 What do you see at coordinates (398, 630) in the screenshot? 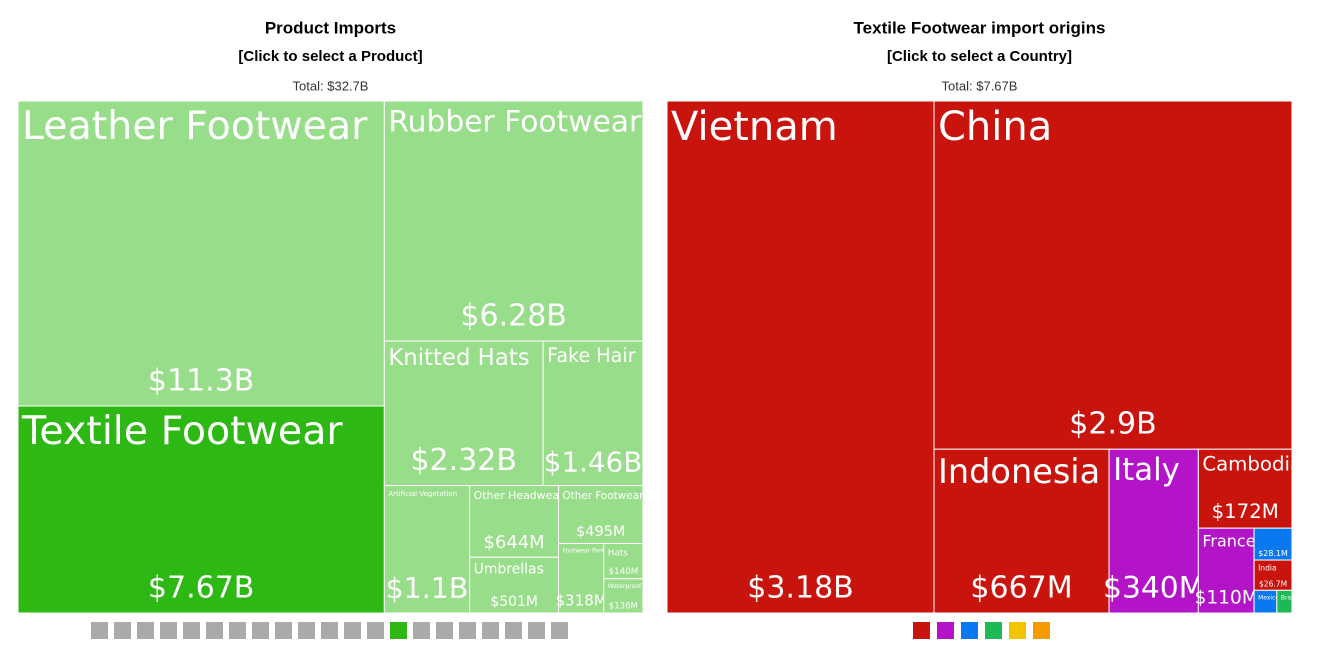
I see `product-icon-selected` at bounding box center [398, 630].